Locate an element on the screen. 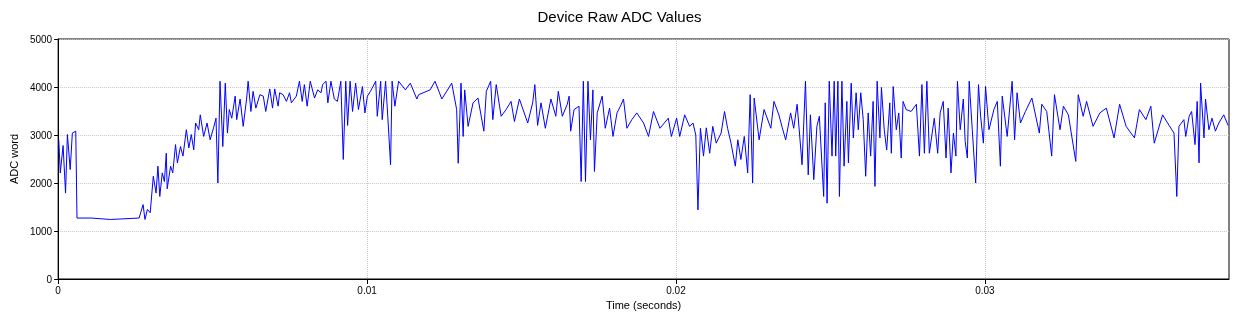  x-axis-title: Time (seconds) is located at coordinates (643, 305).